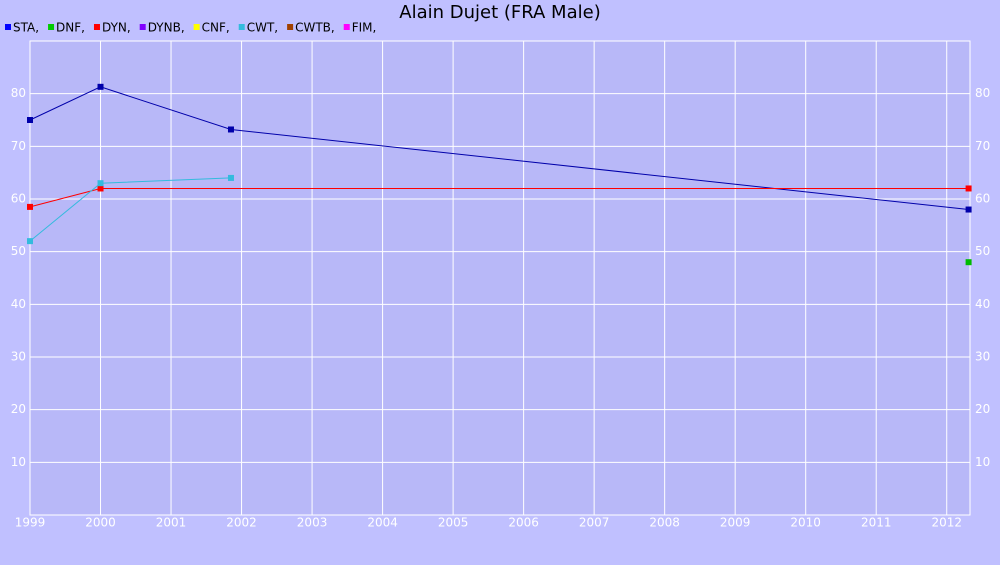  I want to click on legend-label: STA,, so click(26, 28).